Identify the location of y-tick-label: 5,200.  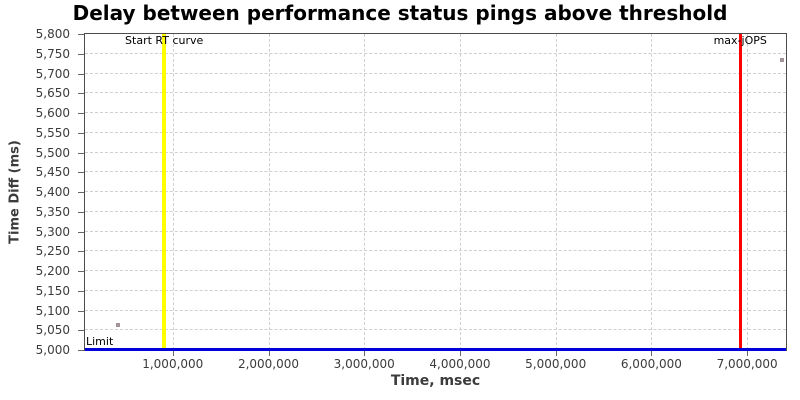
(52, 271).